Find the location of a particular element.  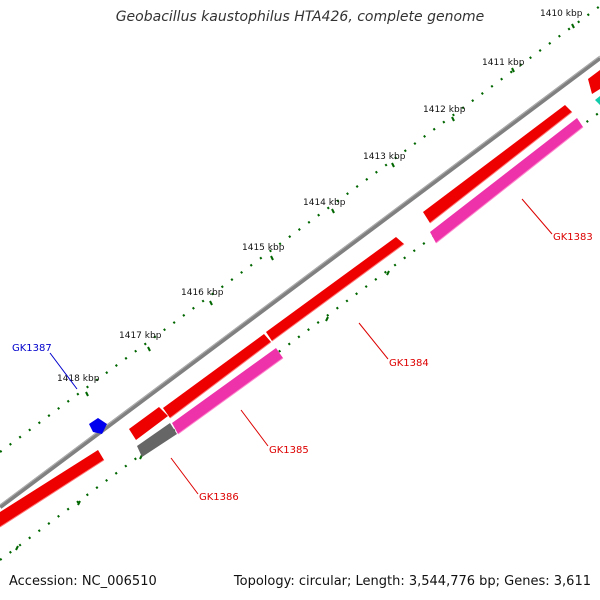

gene-label: GK1384 is located at coordinates (409, 363).